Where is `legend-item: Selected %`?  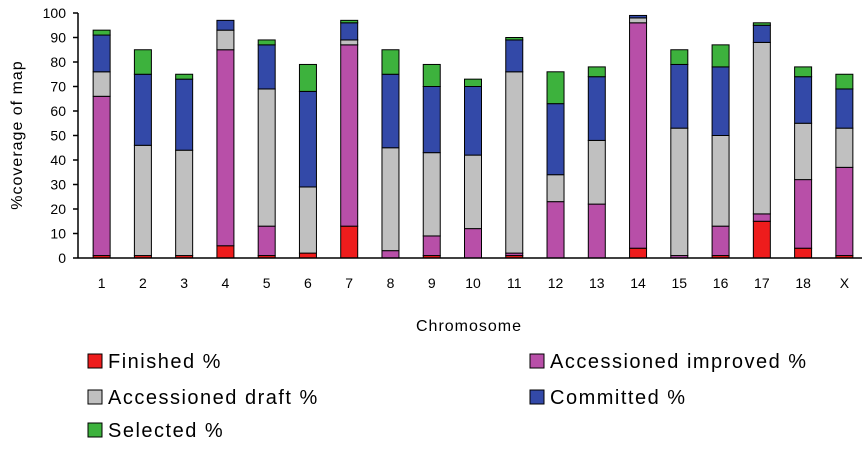 legend-item: Selected % is located at coordinates (155, 431).